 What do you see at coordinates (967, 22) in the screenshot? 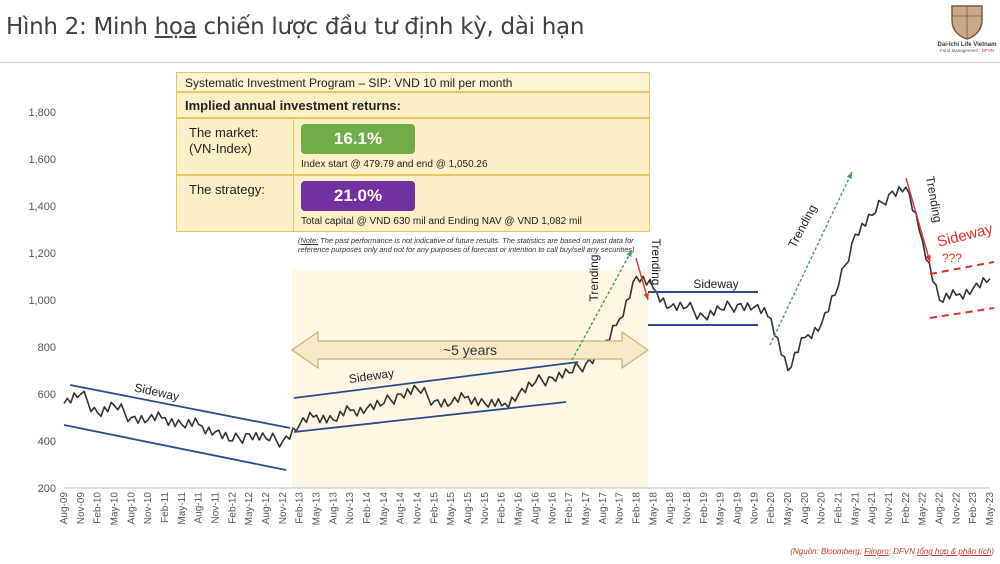
I see `shield-logo-icon` at bounding box center [967, 22].